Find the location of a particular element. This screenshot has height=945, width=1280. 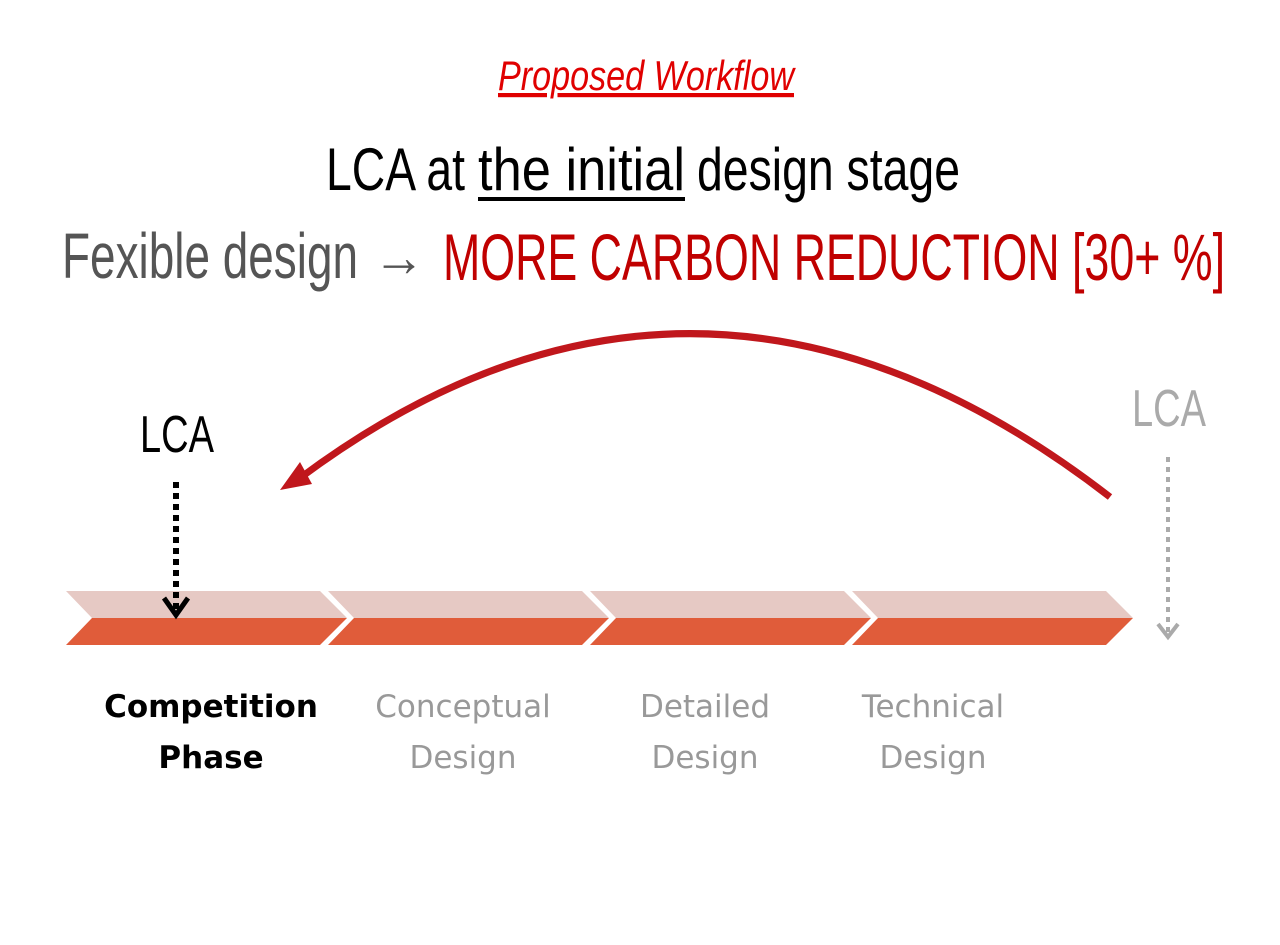

headline-emphasis: the initial is located at coordinates (581, 169).